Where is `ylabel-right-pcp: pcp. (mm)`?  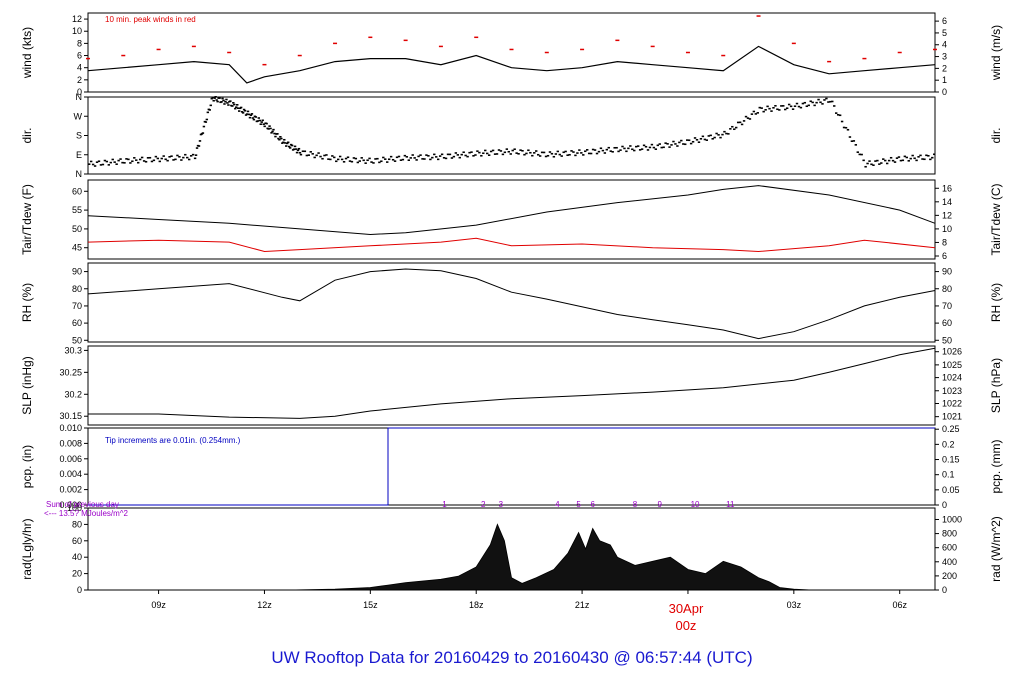
ylabel-right-pcp: pcp. (mm) is located at coordinates (996, 466).